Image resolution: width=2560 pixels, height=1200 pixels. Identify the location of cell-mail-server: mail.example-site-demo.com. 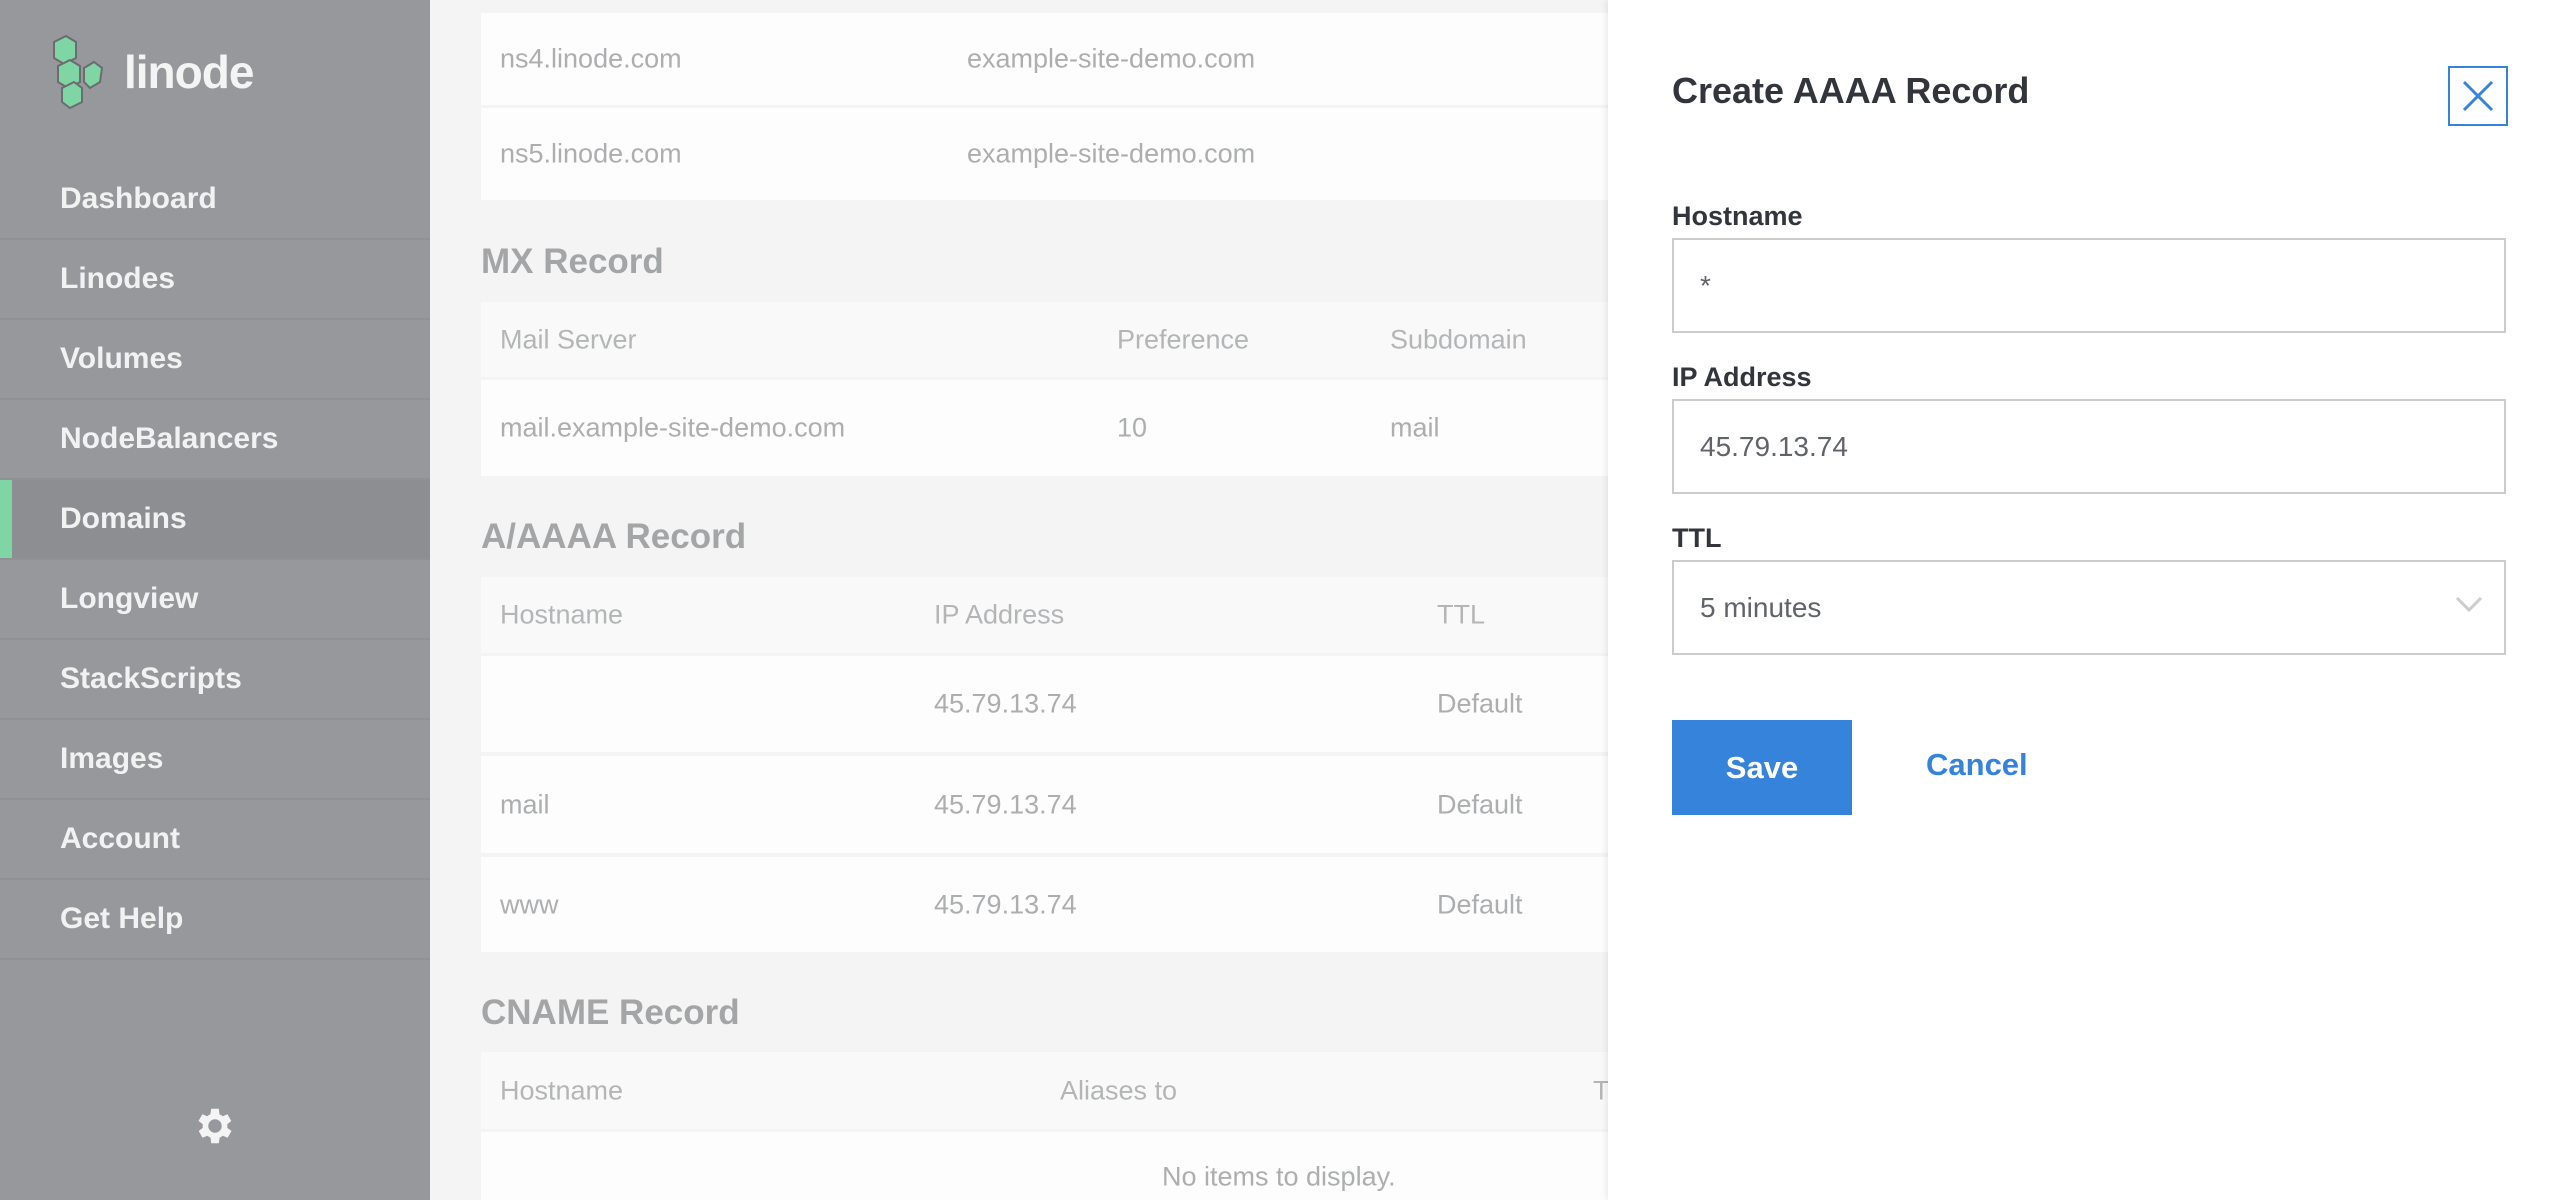
(673, 427).